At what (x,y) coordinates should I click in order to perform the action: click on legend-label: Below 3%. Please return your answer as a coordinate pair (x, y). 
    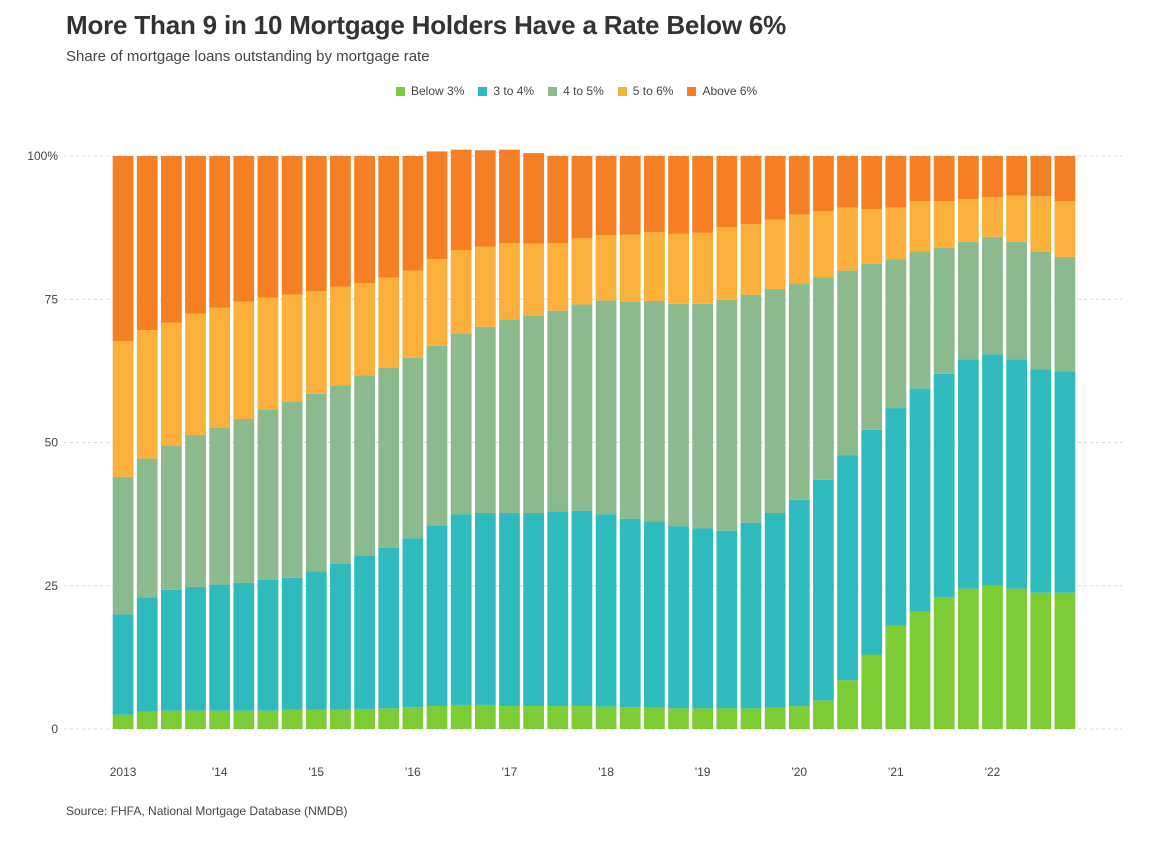
    Looking at the image, I should click on (438, 91).